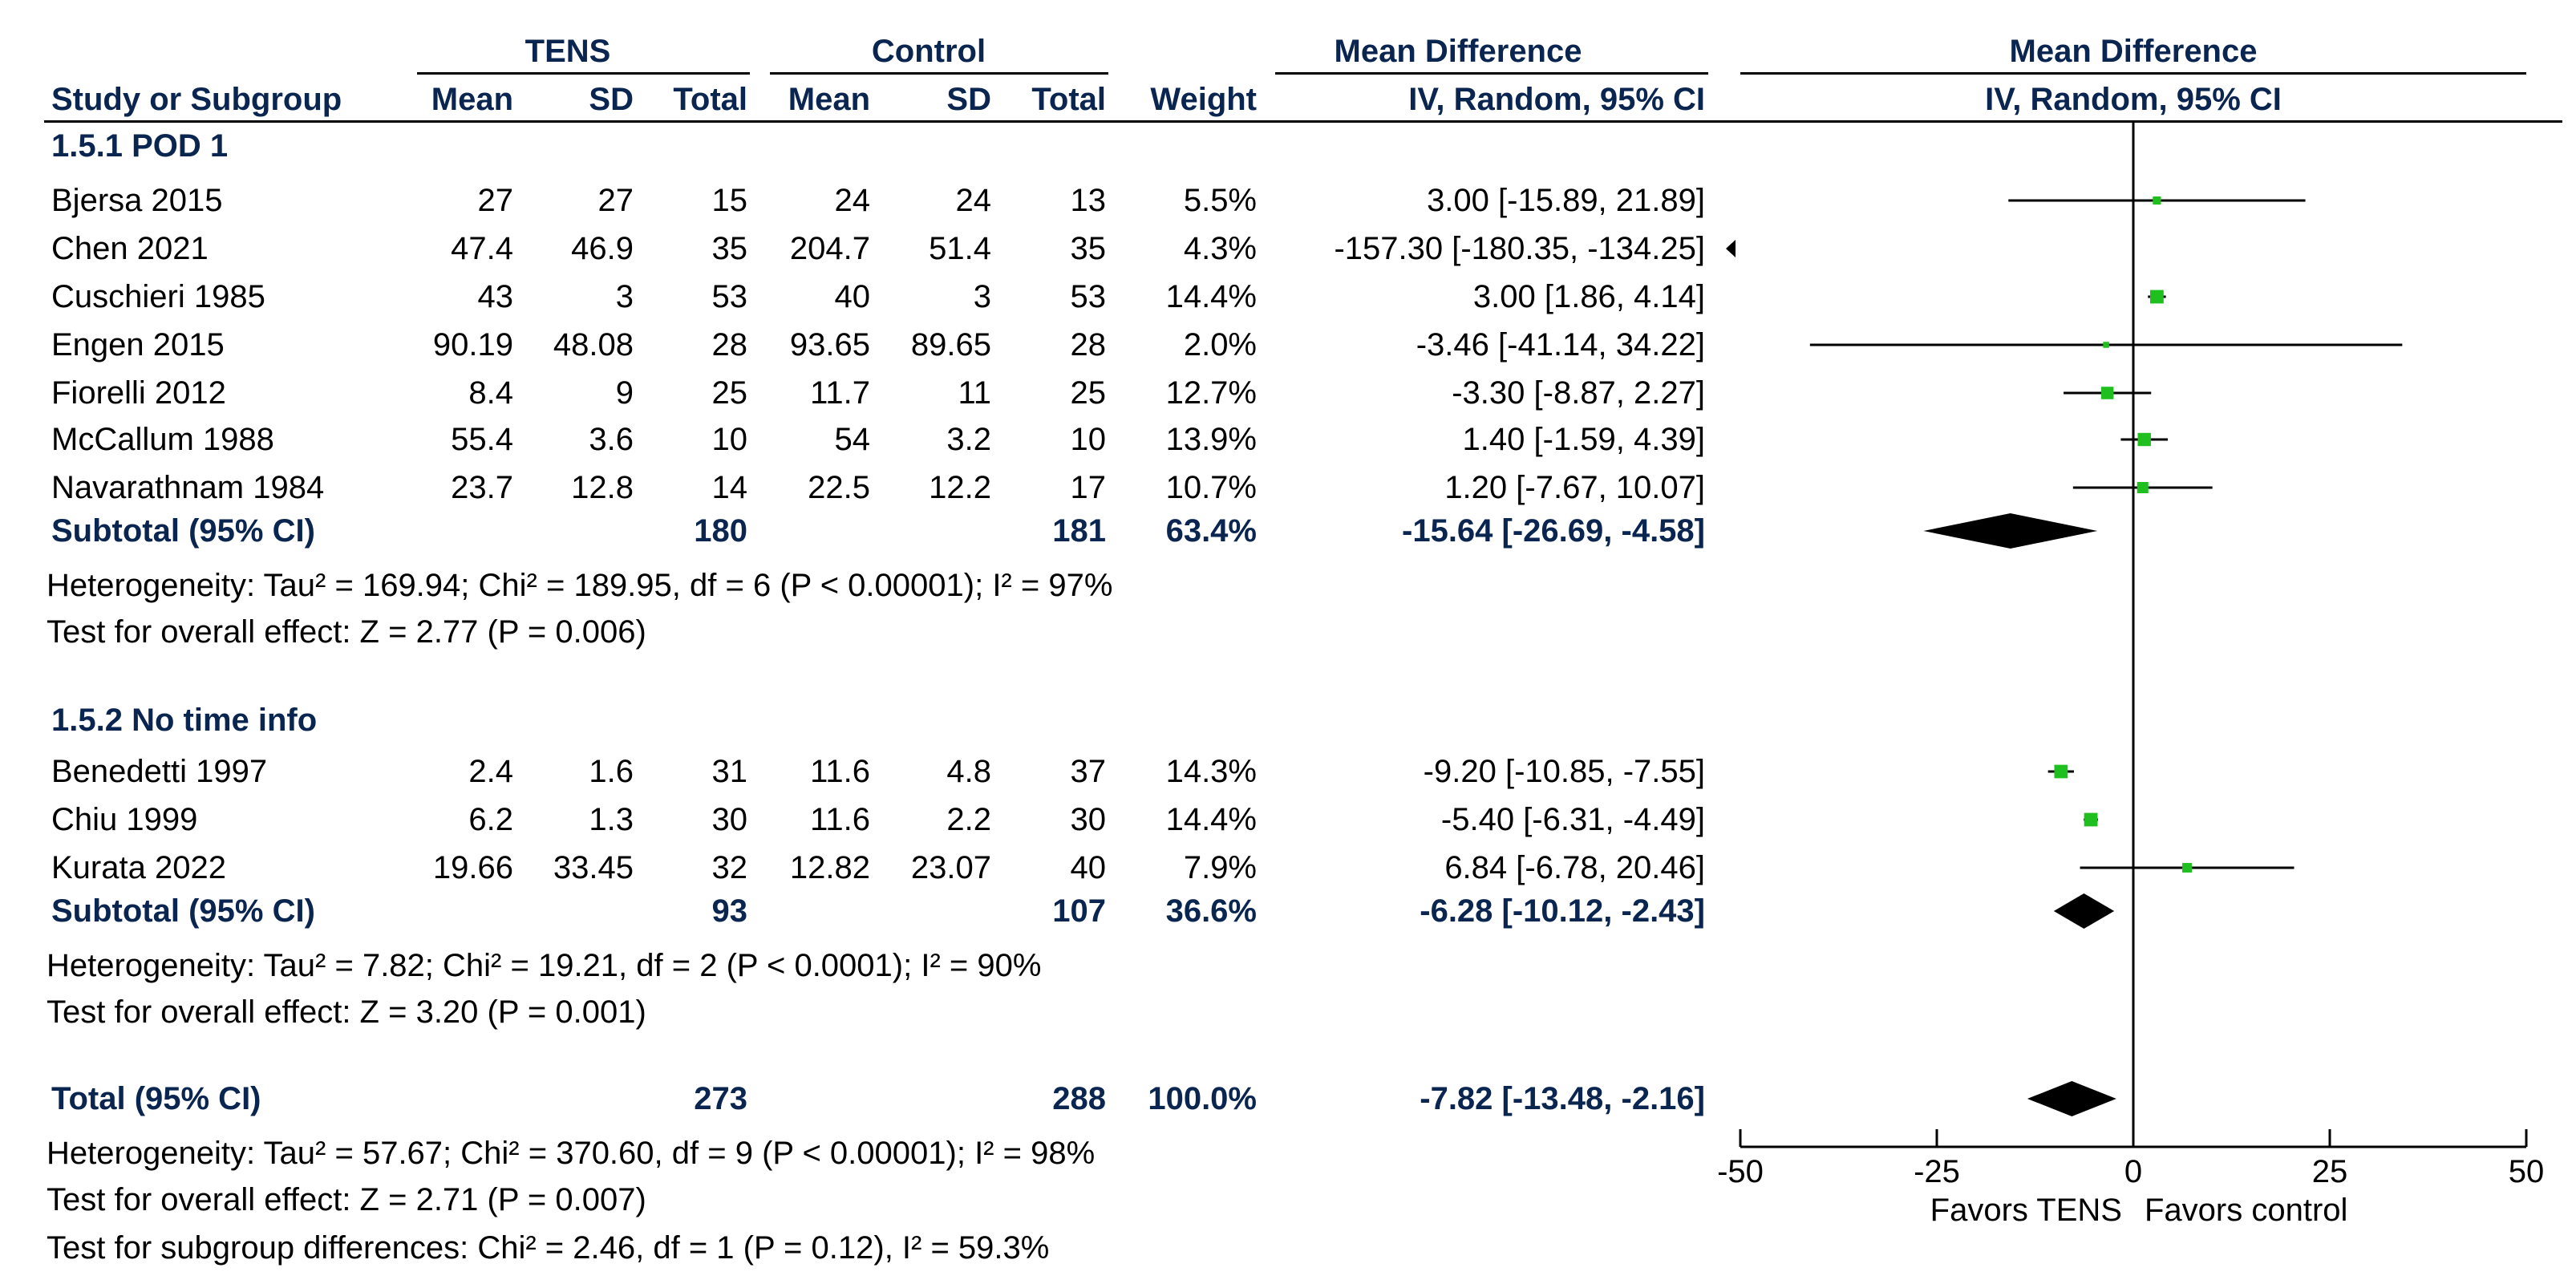 The height and width of the screenshot is (1288, 2576). What do you see at coordinates (729, 249) in the screenshot?
I see `study-total-tens: 35` at bounding box center [729, 249].